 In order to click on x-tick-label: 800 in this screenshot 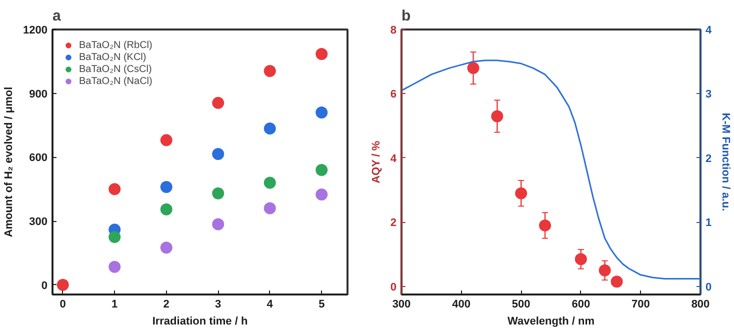, I will do `click(700, 304)`.